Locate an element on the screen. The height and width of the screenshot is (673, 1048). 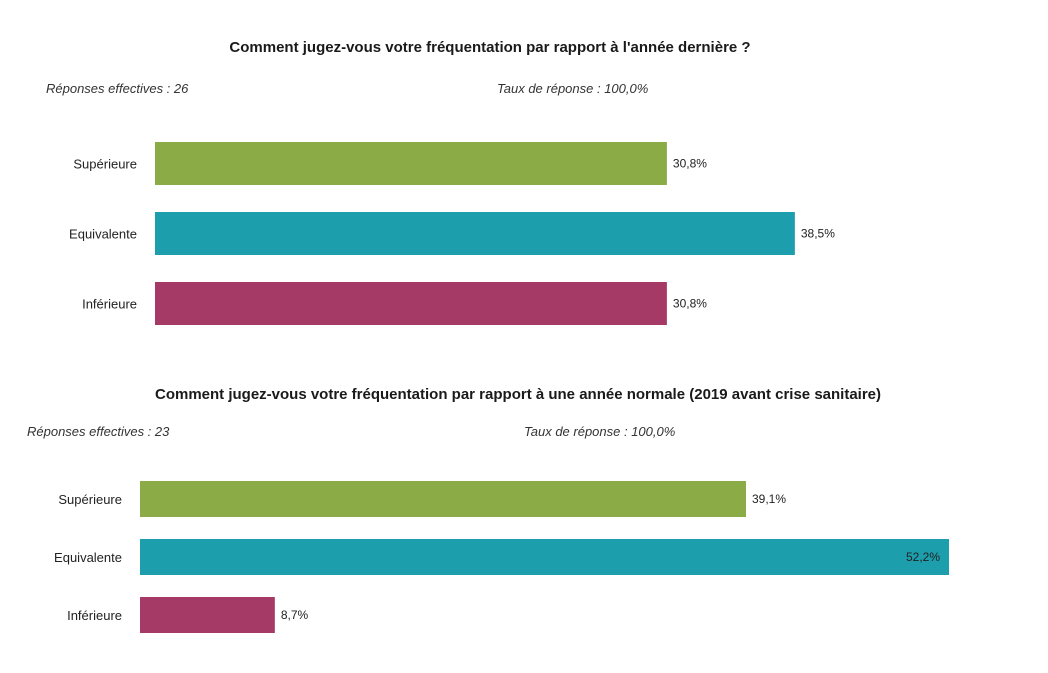
chart-1-value-equivalente: 38,5% is located at coordinates (818, 234).